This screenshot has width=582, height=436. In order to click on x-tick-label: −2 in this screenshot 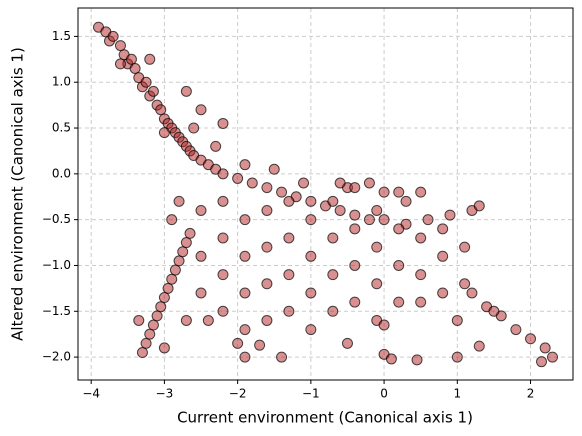, I will do `click(238, 394)`.